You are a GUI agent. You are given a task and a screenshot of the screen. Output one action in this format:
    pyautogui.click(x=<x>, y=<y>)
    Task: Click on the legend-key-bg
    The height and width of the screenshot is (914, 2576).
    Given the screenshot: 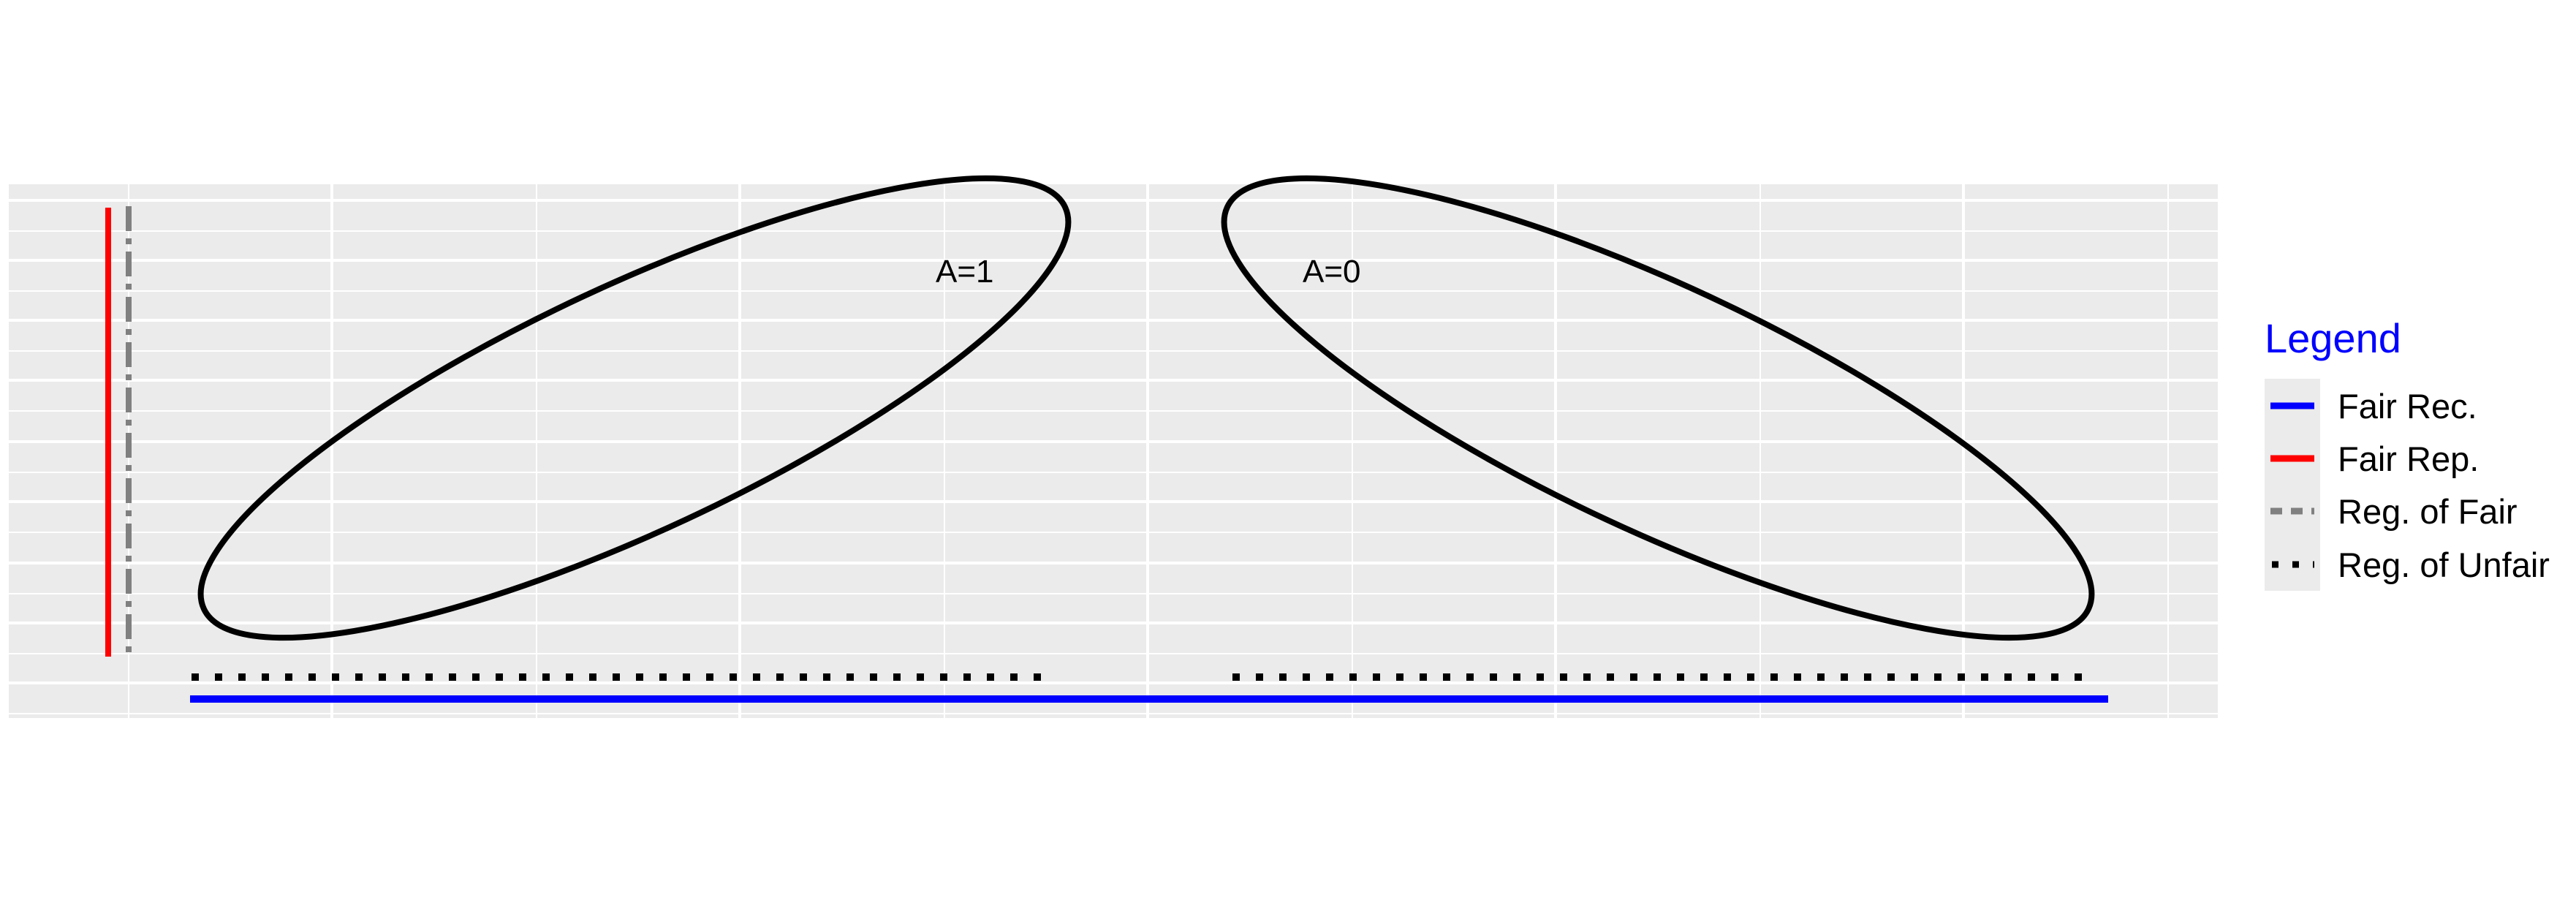 What is the action you would take?
    pyautogui.click(x=2292, y=485)
    